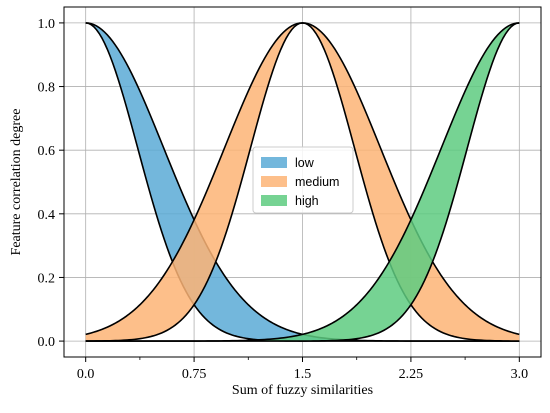  What do you see at coordinates (47, 151) in the screenshot?
I see `y-tick-label: 0.6` at bounding box center [47, 151].